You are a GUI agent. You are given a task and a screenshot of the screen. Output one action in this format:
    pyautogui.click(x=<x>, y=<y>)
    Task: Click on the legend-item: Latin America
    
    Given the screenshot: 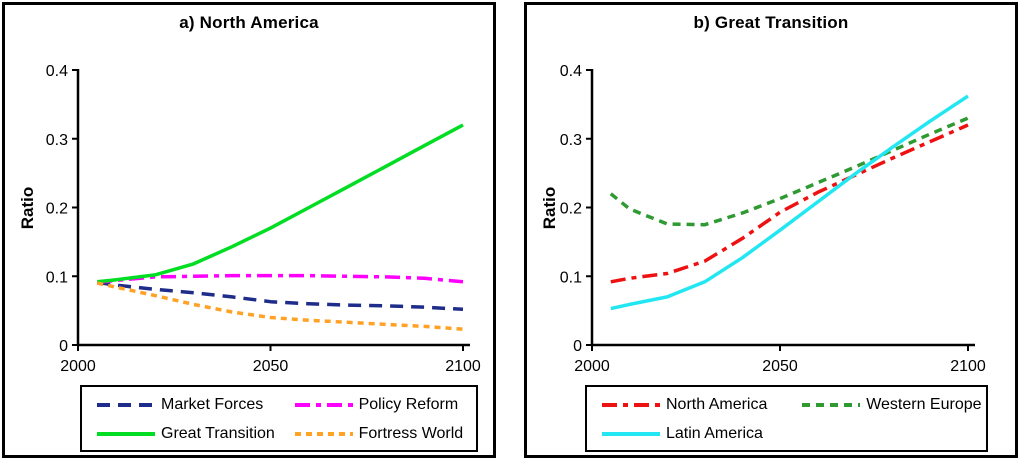 What is the action you would take?
    pyautogui.click(x=701, y=434)
    